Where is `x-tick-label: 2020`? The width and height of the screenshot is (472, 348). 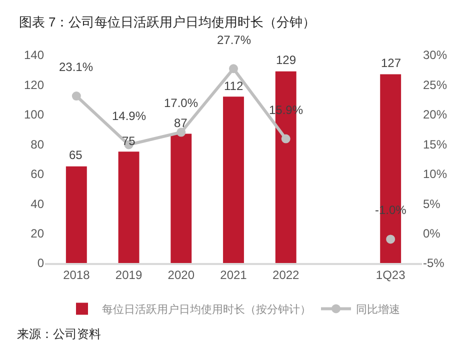
x-tick-label: 2020 is located at coordinates (181, 275).